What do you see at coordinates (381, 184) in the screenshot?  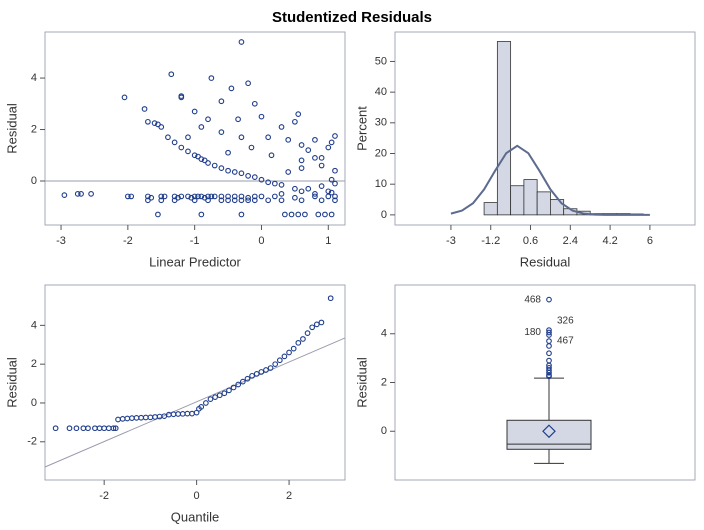 I see `y-tick-label: 10` at bounding box center [381, 184].